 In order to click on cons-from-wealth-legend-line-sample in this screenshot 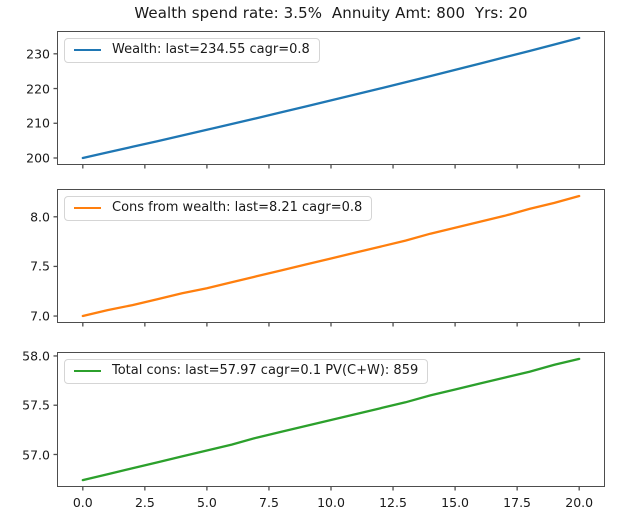, I will do `click(87, 208)`.